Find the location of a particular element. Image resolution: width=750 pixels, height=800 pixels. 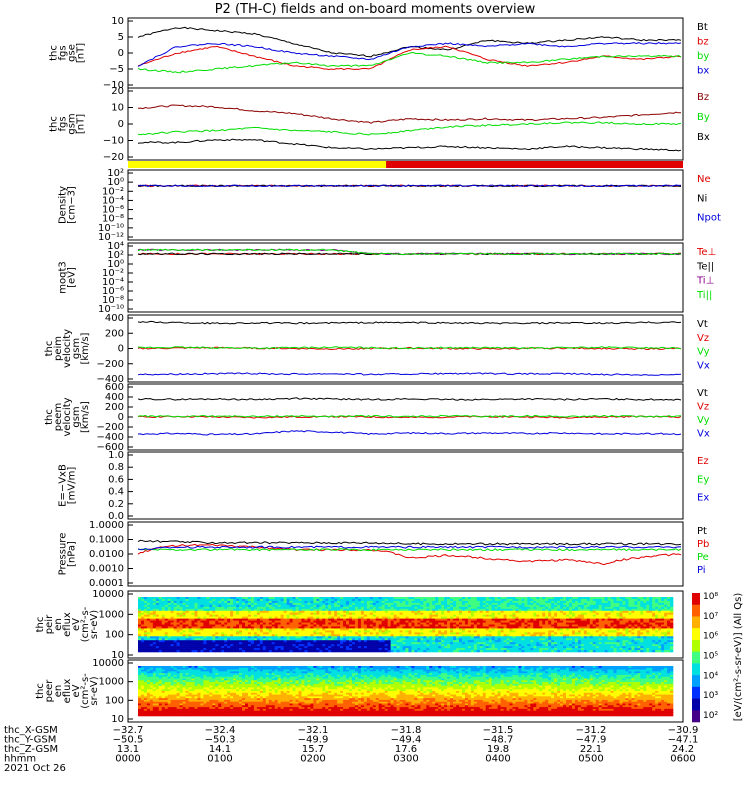

y-tick-label: −20 is located at coordinates (113, 157).